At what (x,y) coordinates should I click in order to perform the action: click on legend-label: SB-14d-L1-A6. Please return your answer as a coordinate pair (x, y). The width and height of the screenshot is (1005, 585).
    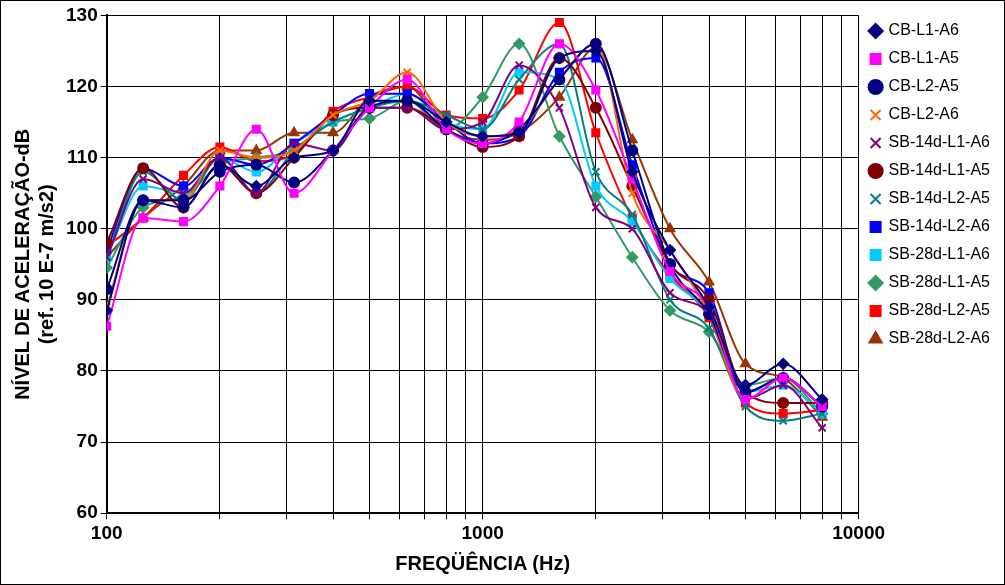
    Looking at the image, I should click on (939, 142).